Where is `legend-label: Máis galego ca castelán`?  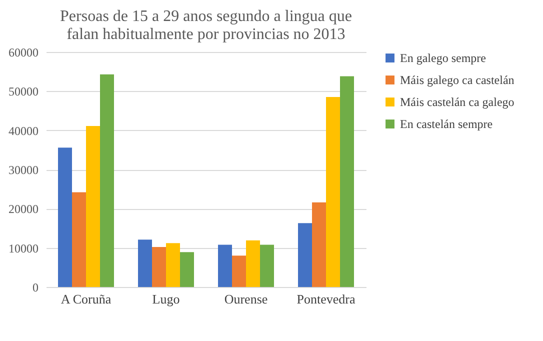
legend-label: Máis galego ca castelán is located at coordinates (457, 80).